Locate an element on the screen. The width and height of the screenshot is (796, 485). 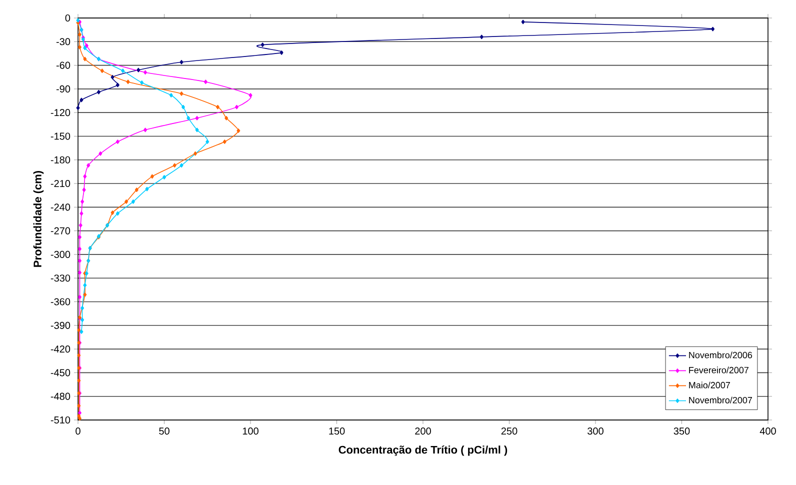
y-tick-label: -60 is located at coordinates (63, 65).